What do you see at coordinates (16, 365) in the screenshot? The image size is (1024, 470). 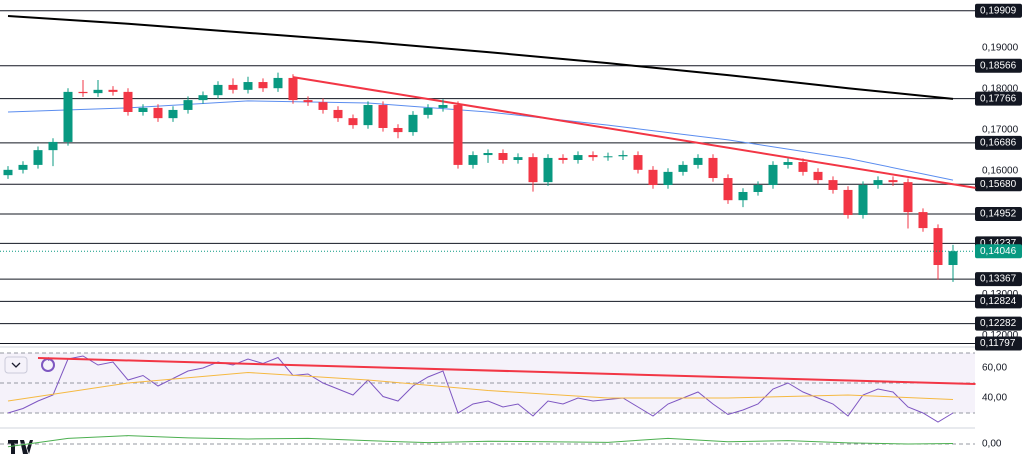 I see `collapse-button` at bounding box center [16, 365].